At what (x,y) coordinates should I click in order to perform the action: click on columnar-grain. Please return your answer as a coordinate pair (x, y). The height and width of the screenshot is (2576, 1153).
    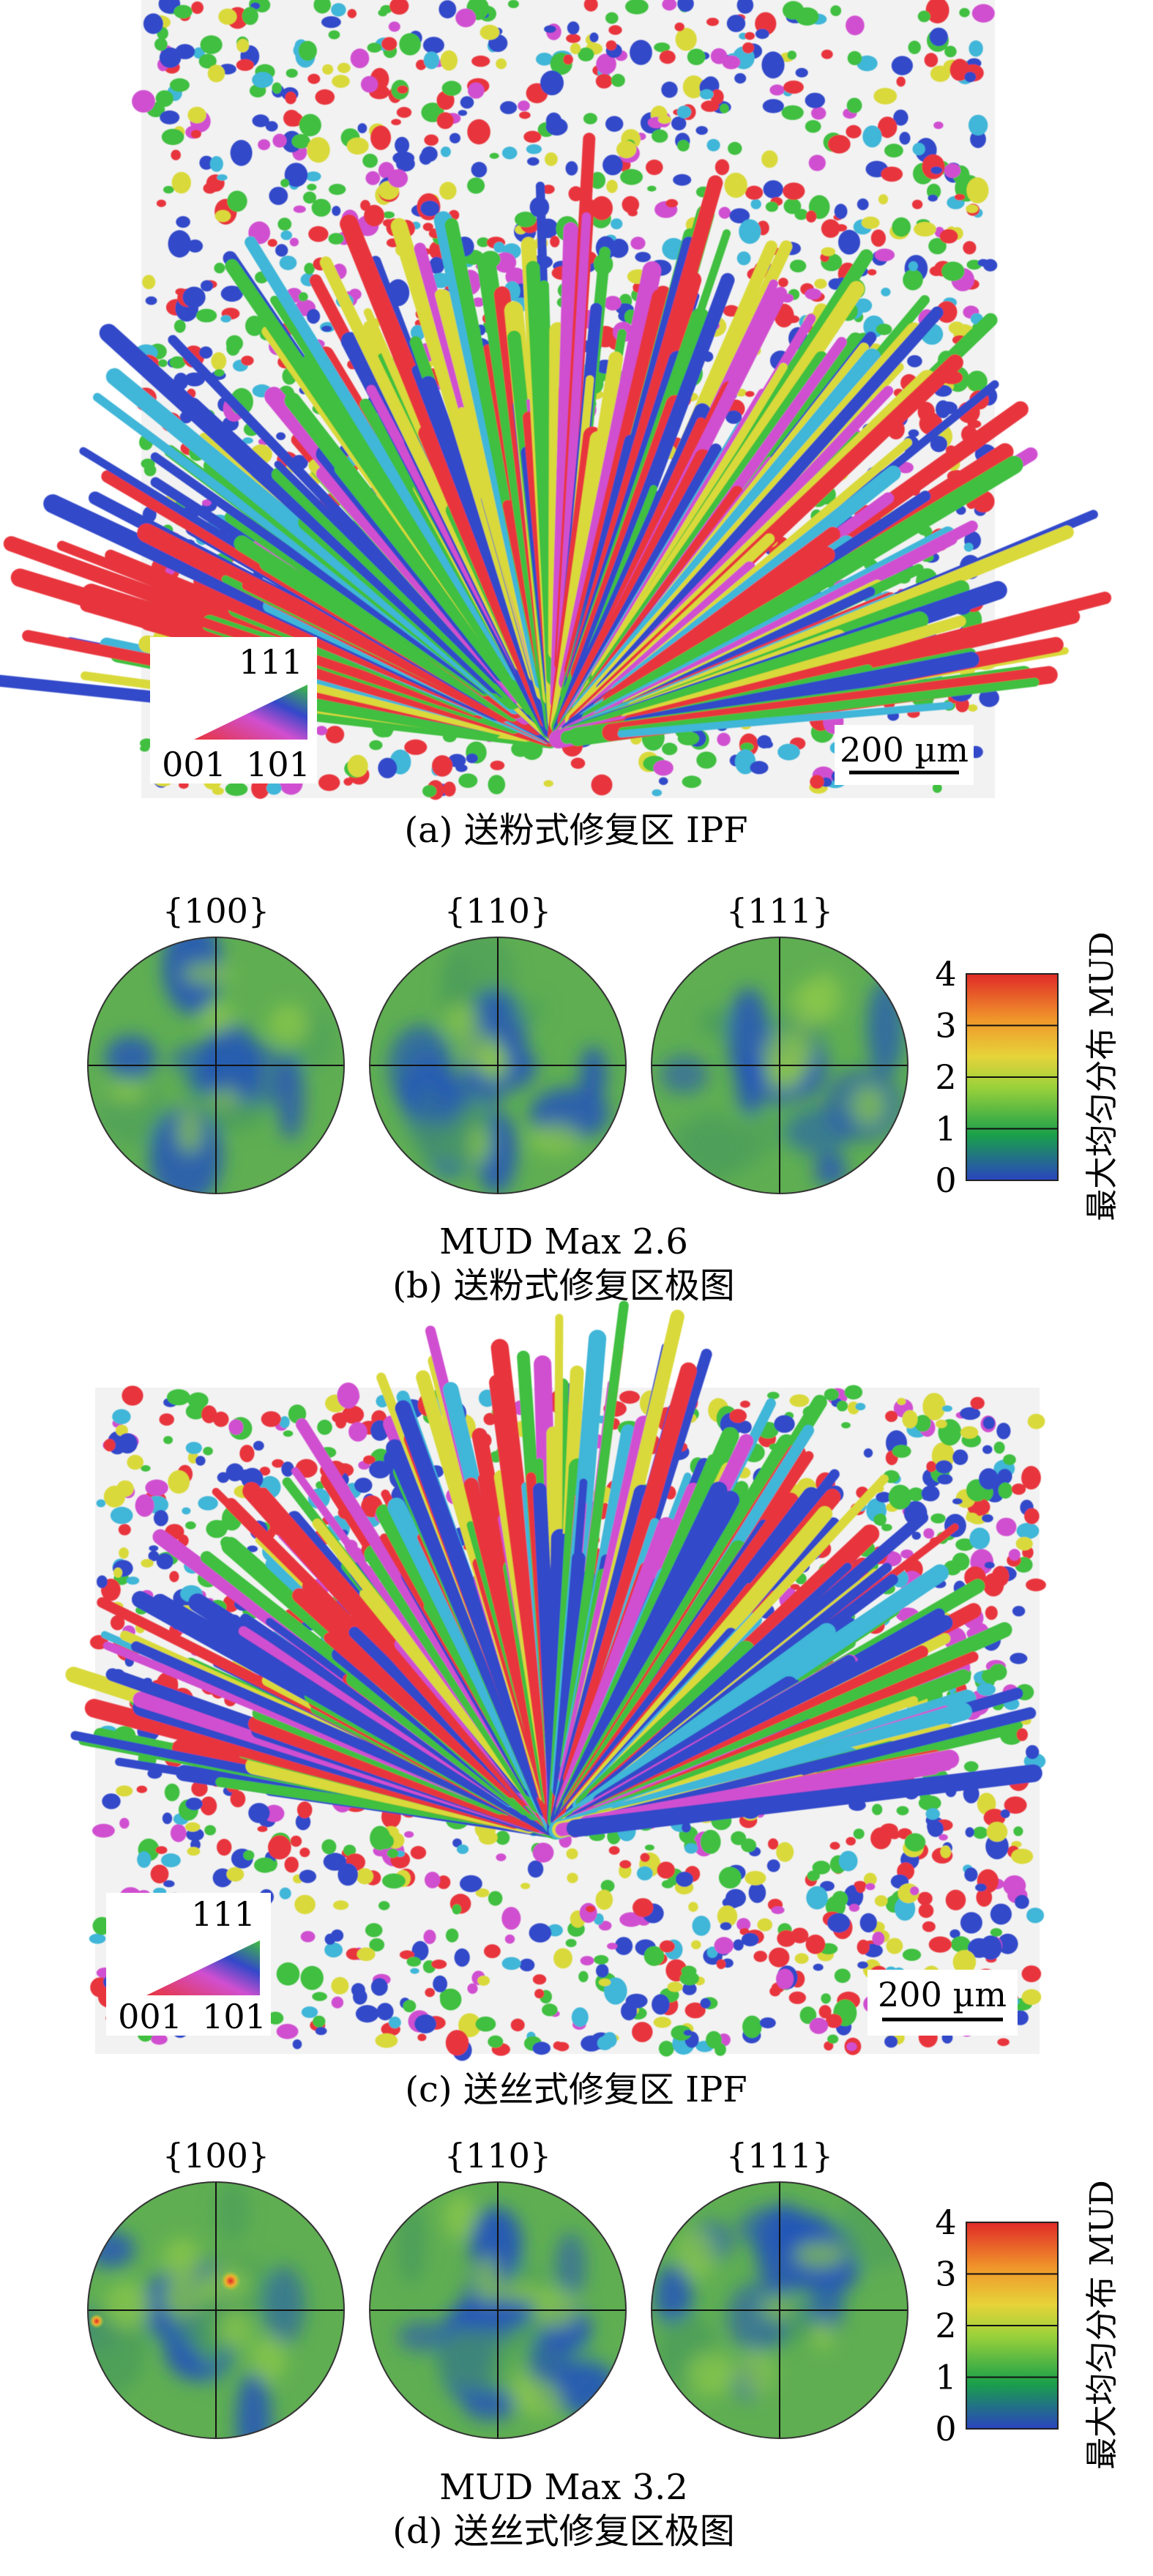
    Looking at the image, I should click on (829, 707).